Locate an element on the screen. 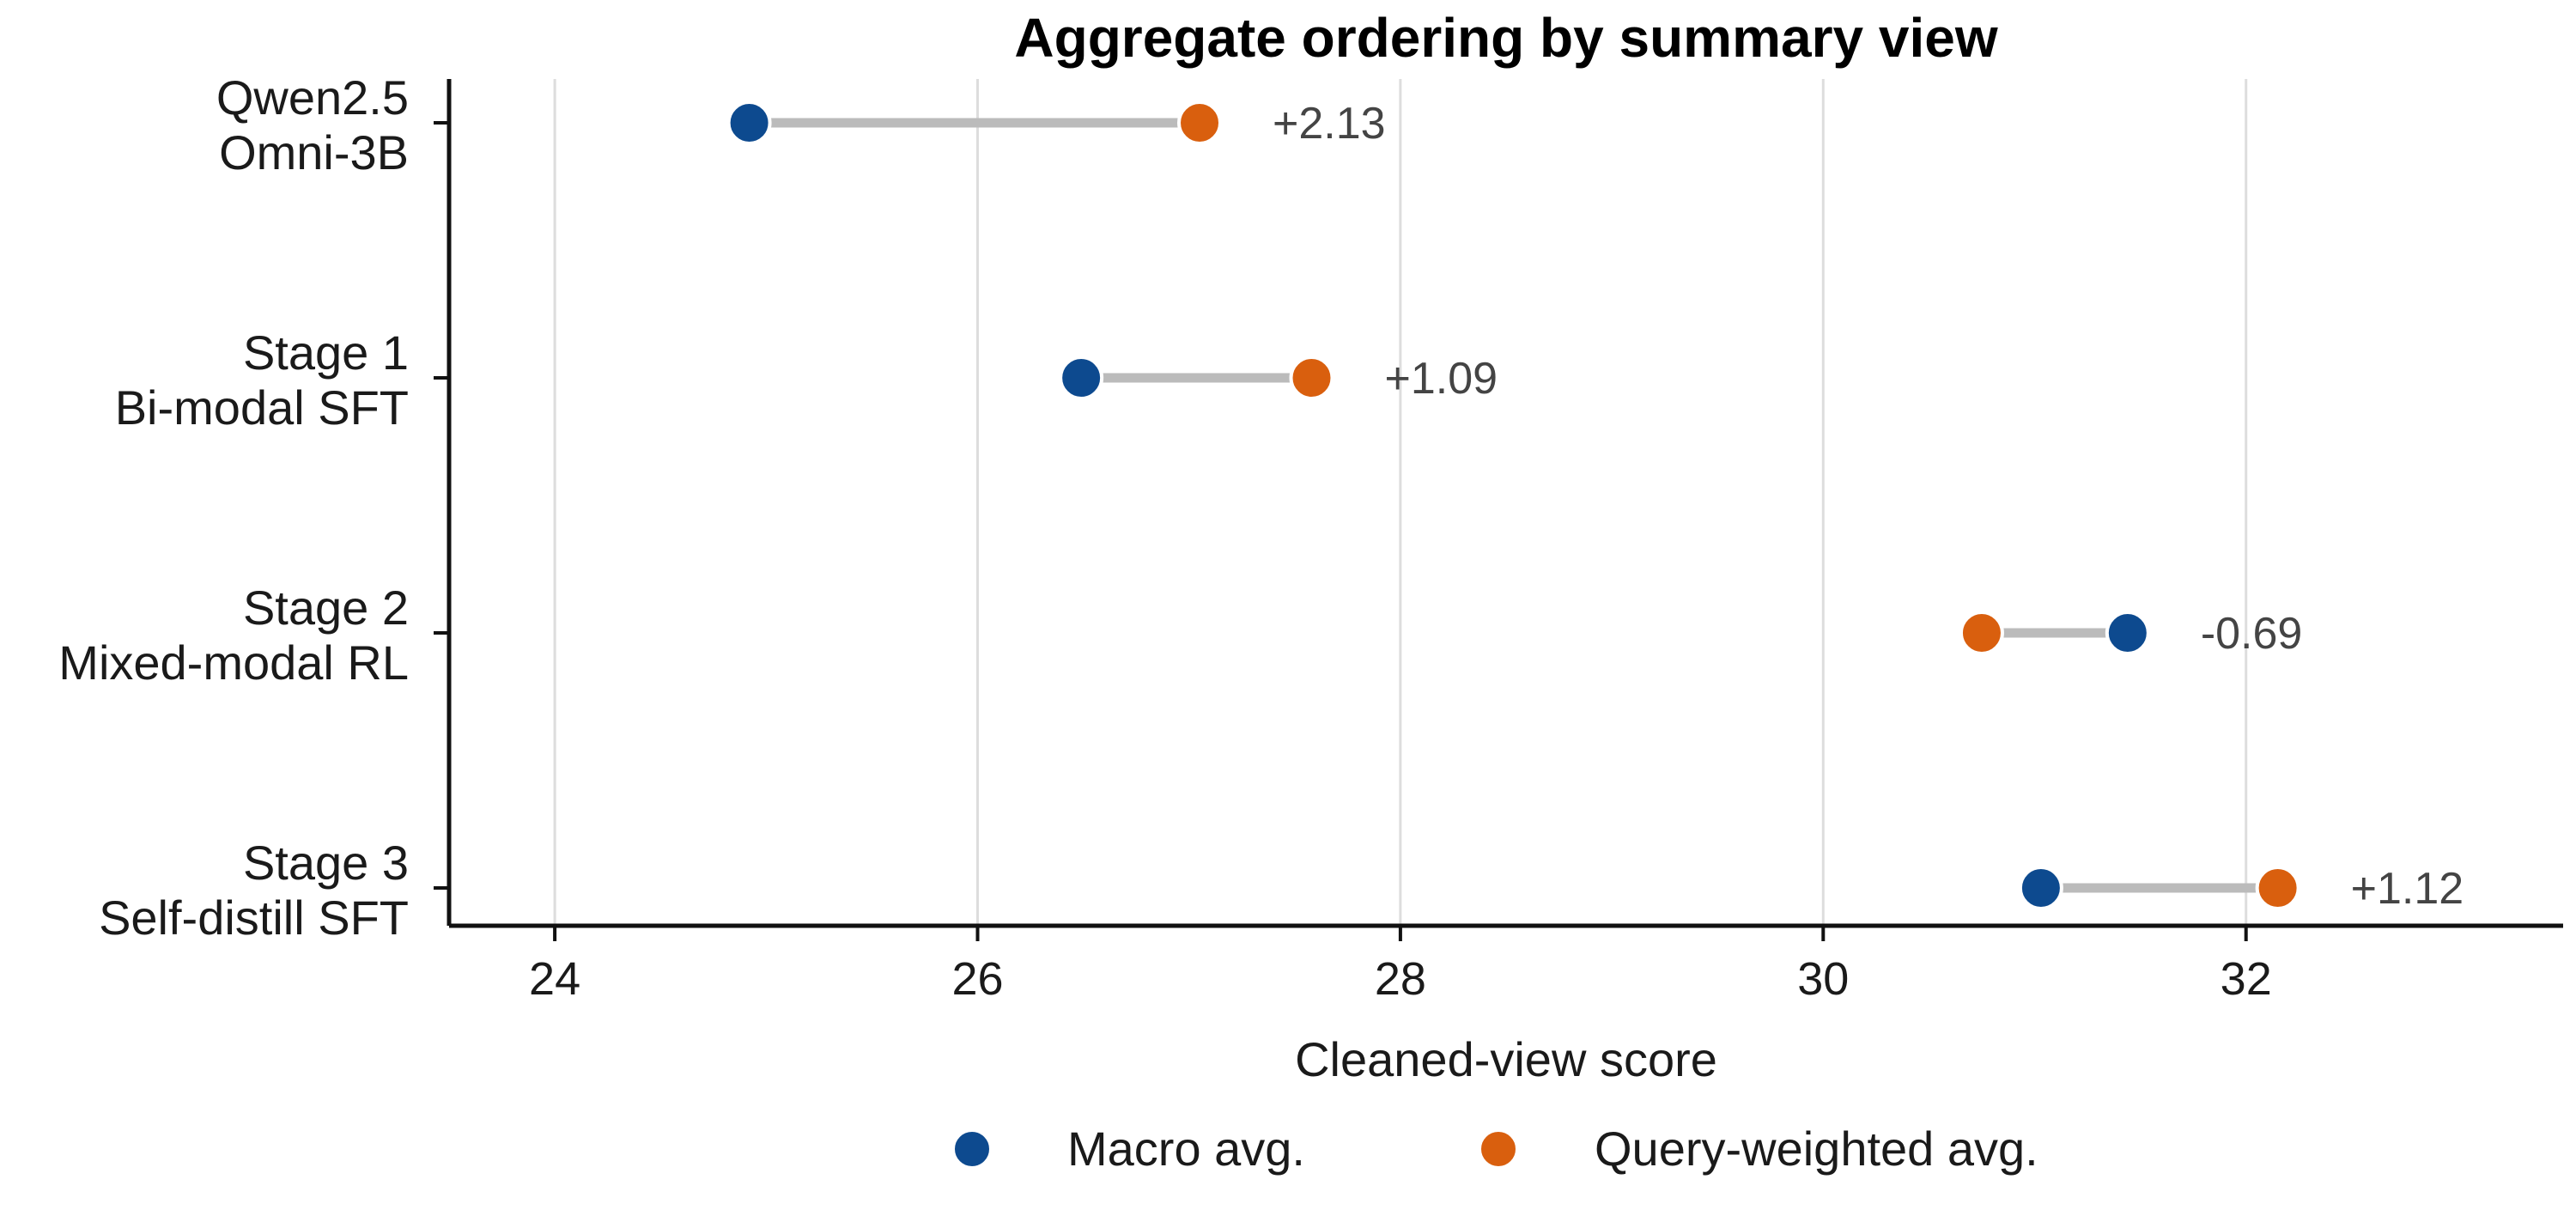  category-label-line: Stage 1 is located at coordinates (326, 352).